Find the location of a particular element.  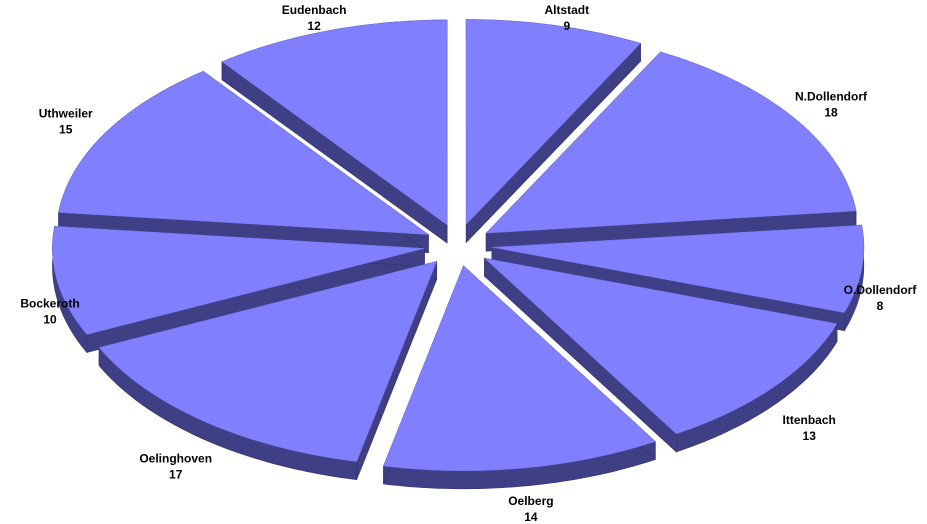

slice-value-oelberg: 14 is located at coordinates (531, 517).